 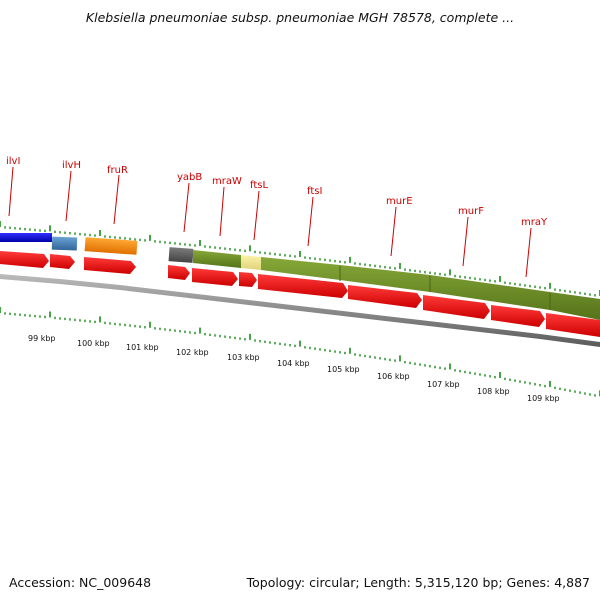 I want to click on gene-label-mraW: mraW, so click(x=227, y=181).